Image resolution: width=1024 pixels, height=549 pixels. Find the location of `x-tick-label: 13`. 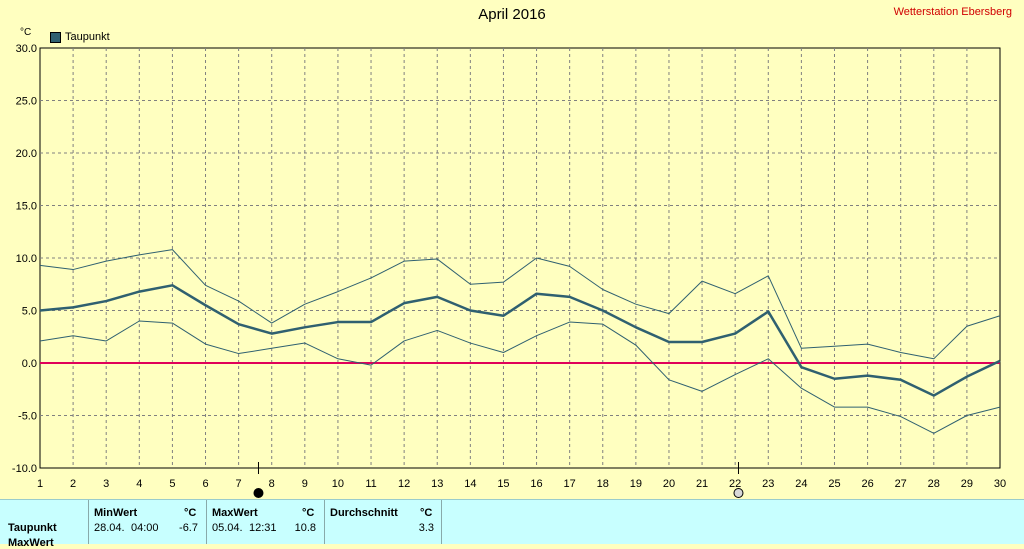

x-tick-label: 13 is located at coordinates (437, 484).